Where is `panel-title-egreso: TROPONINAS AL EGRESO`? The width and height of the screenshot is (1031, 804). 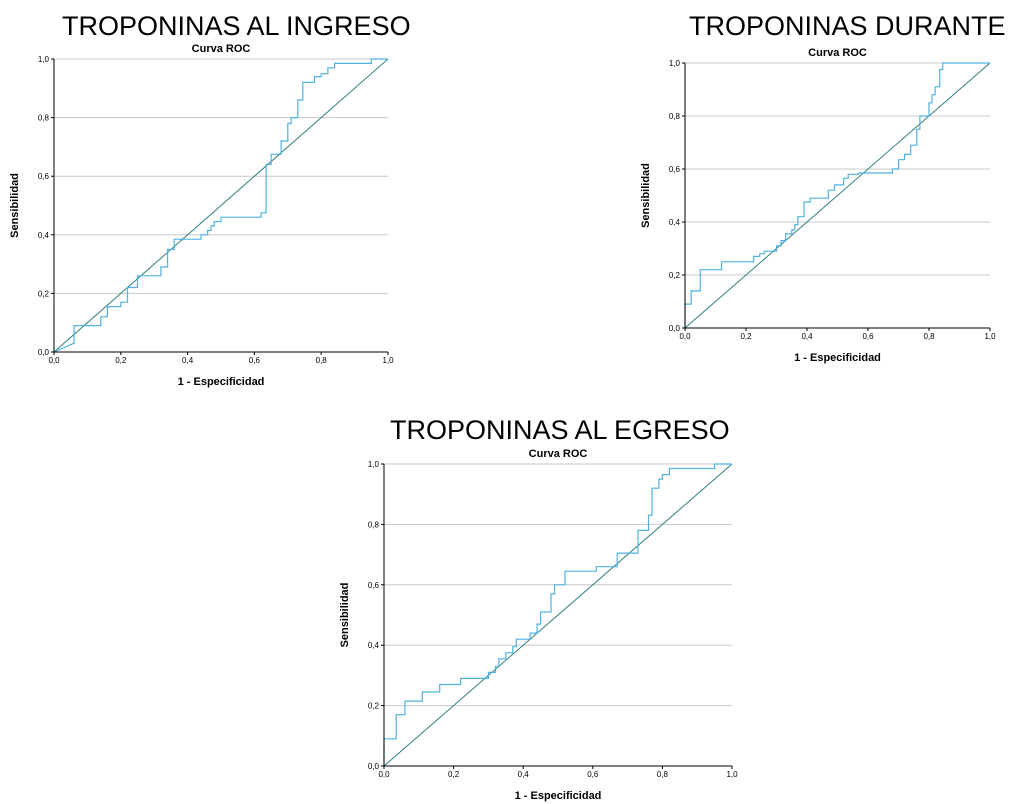
panel-title-egreso: TROPONINAS AL EGRESO is located at coordinates (560, 430).